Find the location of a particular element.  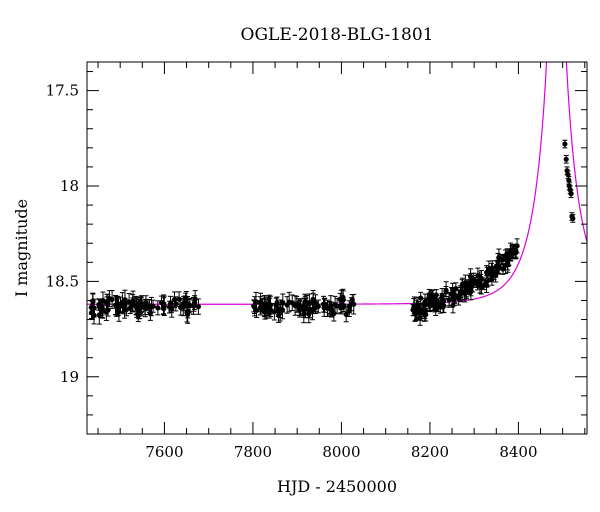

y-axis-label: I magnitude is located at coordinates (21, 248).